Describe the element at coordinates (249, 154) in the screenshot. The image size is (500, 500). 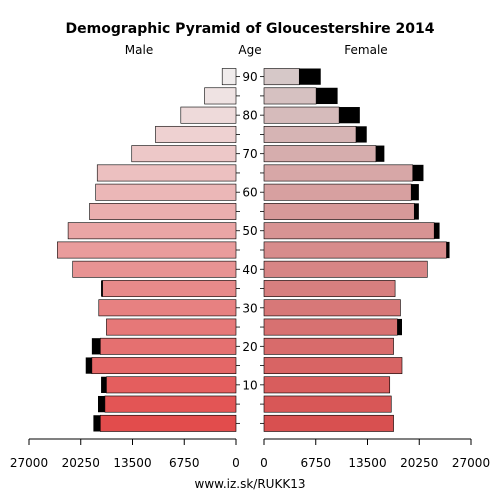
I see `age-tick-label: 70` at that location.